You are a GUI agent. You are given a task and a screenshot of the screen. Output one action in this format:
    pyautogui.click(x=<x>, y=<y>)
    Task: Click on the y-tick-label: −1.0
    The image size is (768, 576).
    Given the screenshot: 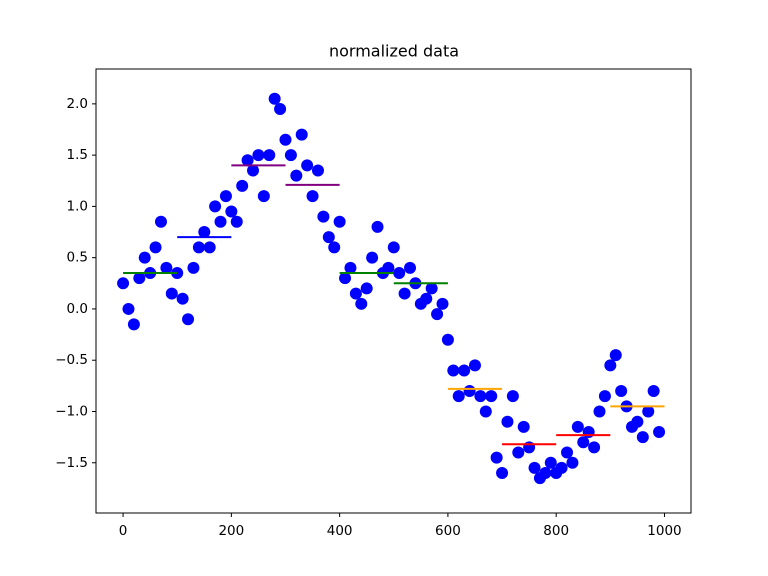 What is the action you would take?
    pyautogui.click(x=71, y=411)
    